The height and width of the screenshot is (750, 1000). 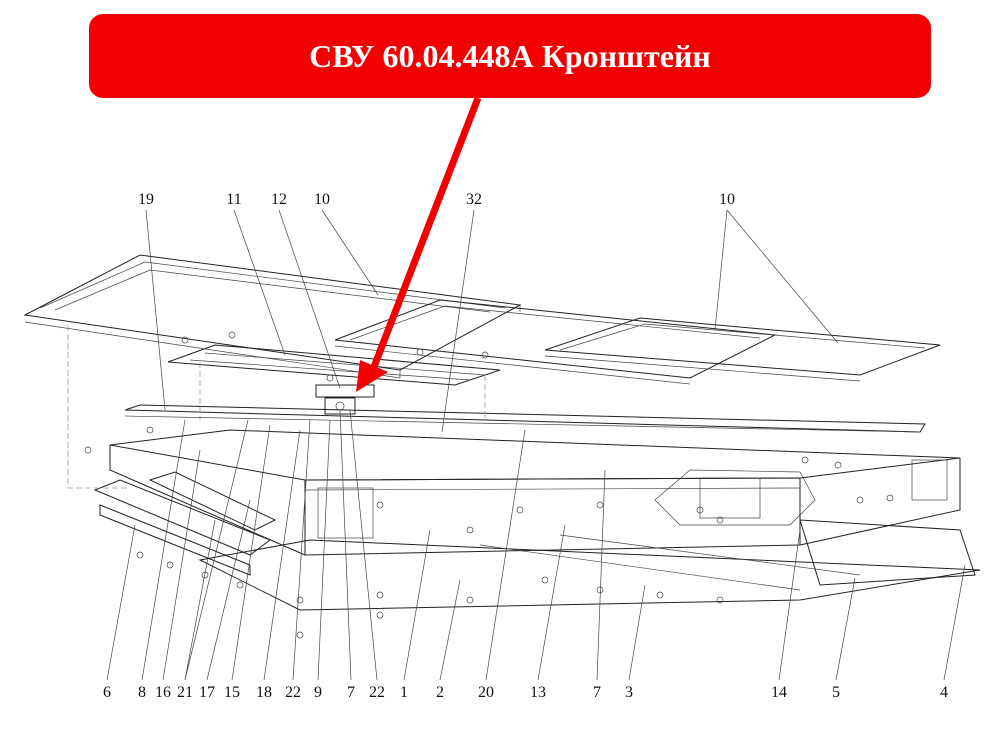 What do you see at coordinates (419, 244) in the screenshot?
I see `red-arrow` at bounding box center [419, 244].